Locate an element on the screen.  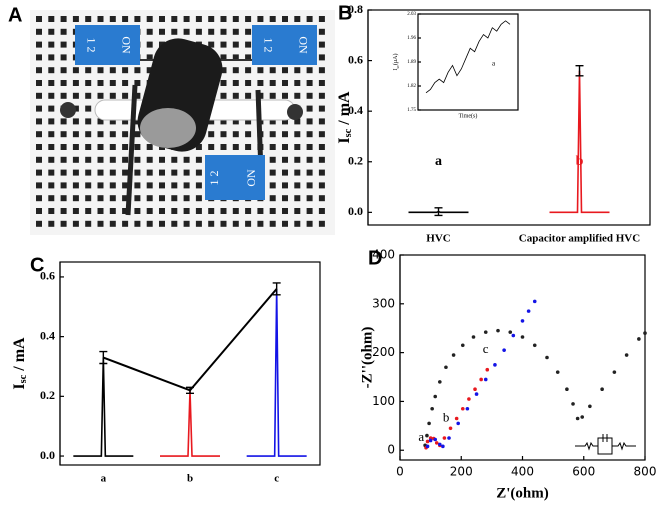
inset-frame is located at coordinates (468, 62).